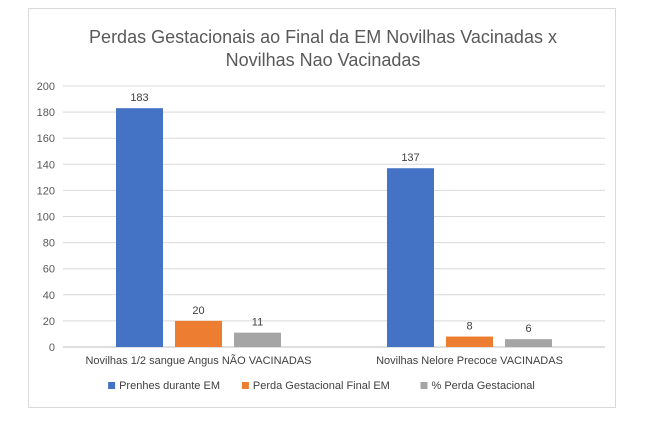  I want to click on y-tick-label: 0, so click(52, 348).